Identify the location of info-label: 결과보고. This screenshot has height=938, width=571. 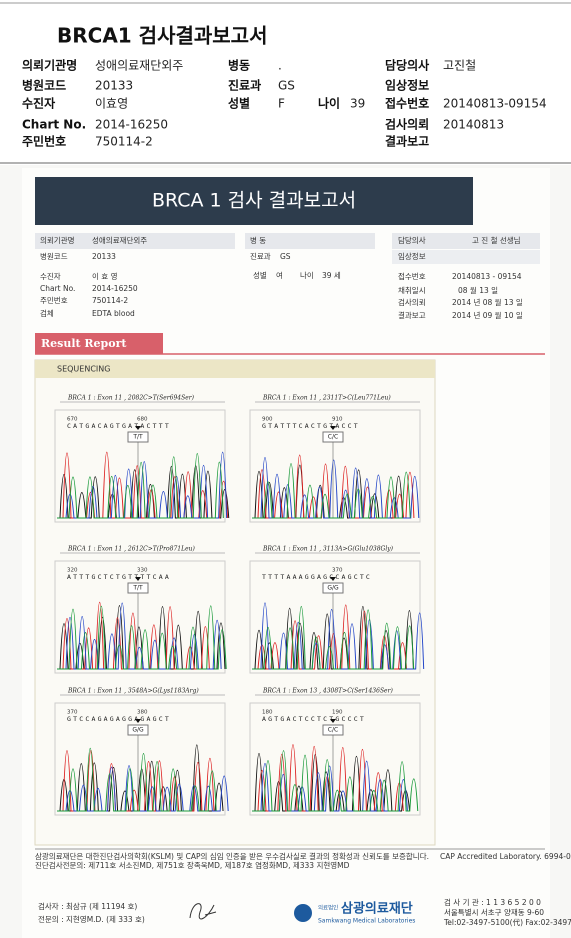
(407, 141).